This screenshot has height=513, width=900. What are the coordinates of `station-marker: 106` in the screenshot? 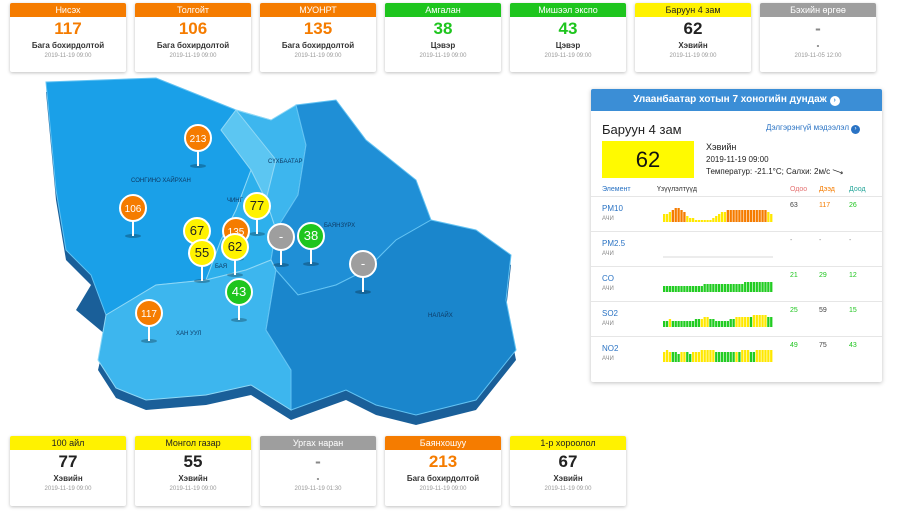 It's located at (133, 216).